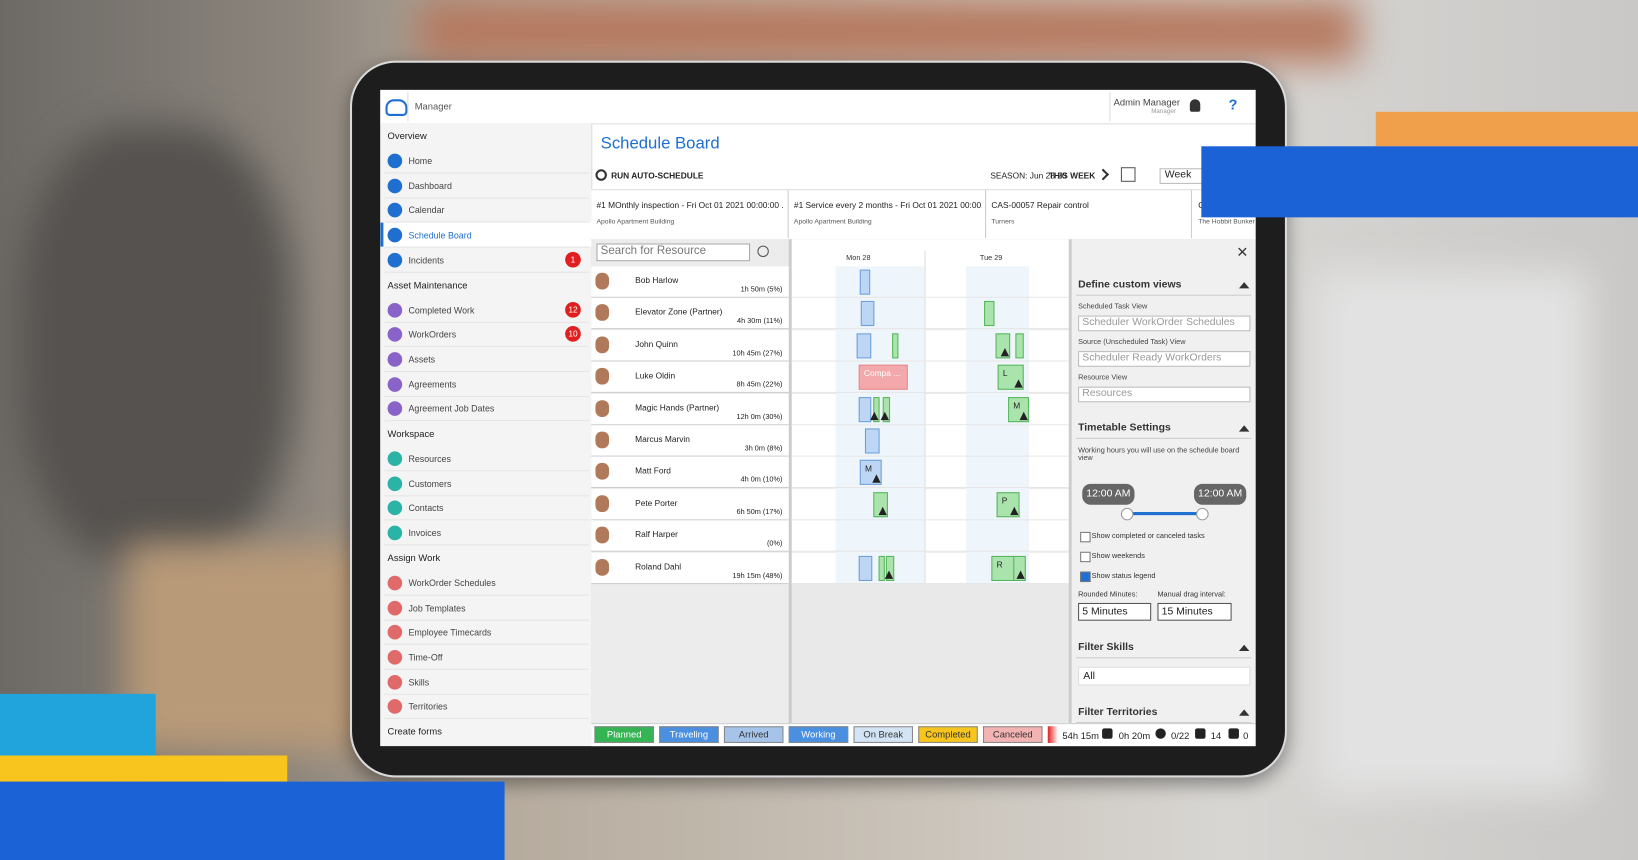  I want to click on rounded-select: 5 Minutes, so click(1115, 611).